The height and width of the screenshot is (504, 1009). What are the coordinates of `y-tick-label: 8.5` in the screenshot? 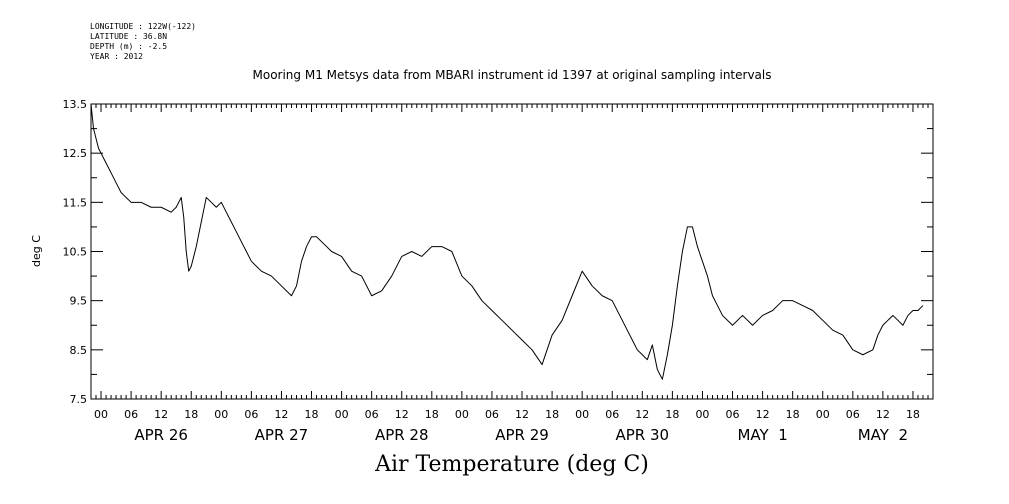 It's located at (79, 350).